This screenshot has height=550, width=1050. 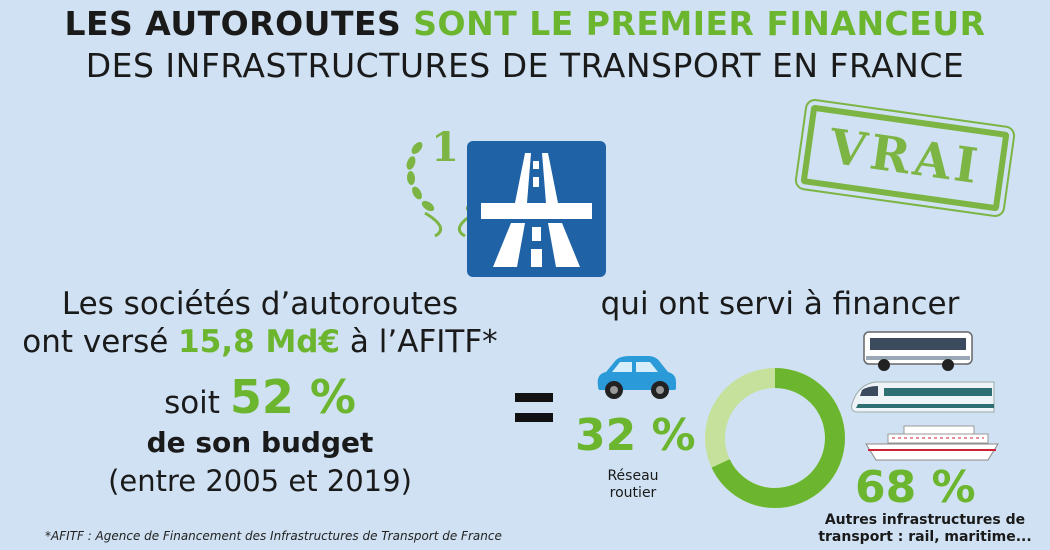 I want to click on budget-percent: 52 %, so click(x=292, y=397).